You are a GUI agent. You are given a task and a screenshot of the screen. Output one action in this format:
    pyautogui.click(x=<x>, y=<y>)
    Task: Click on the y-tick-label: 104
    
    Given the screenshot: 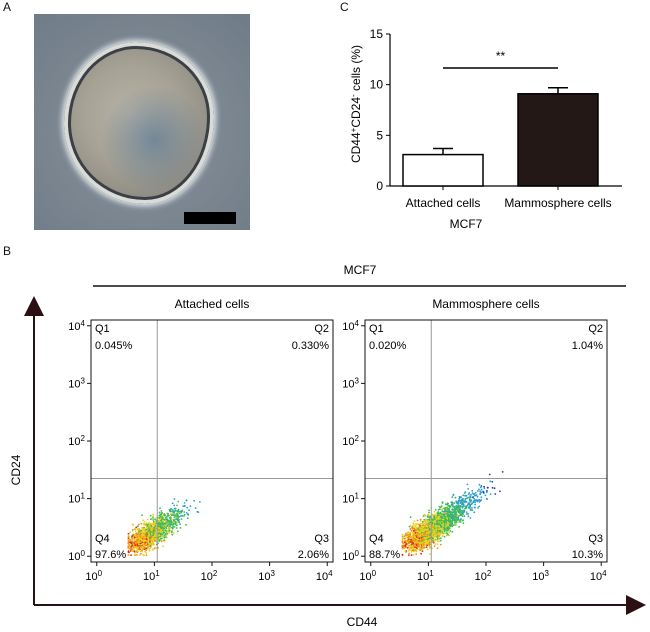 What is the action you would take?
    pyautogui.click(x=350, y=325)
    